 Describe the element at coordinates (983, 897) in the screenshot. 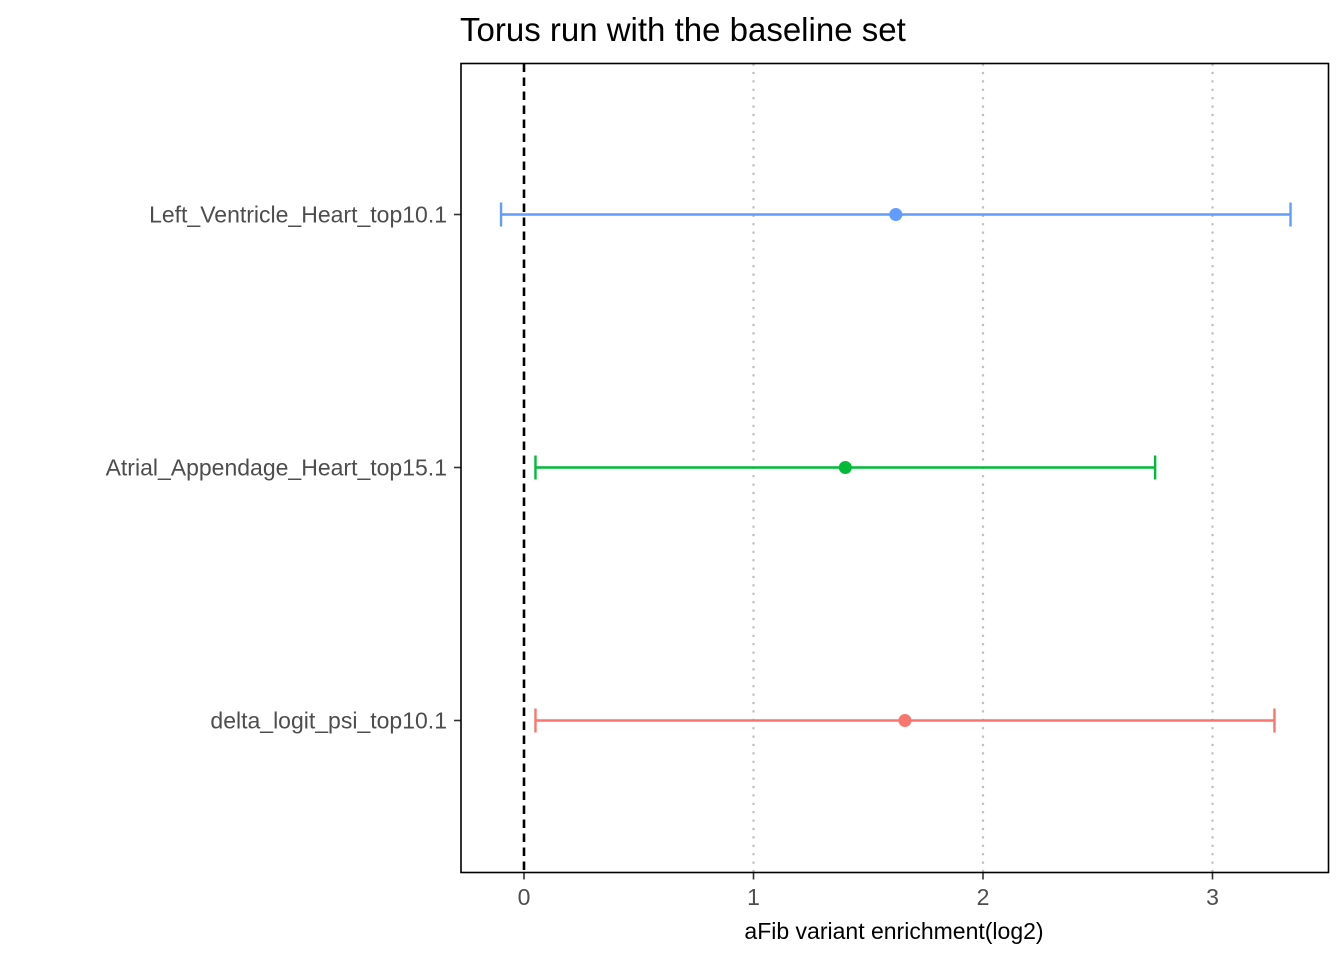

I see `x-tick-label: 2` at that location.